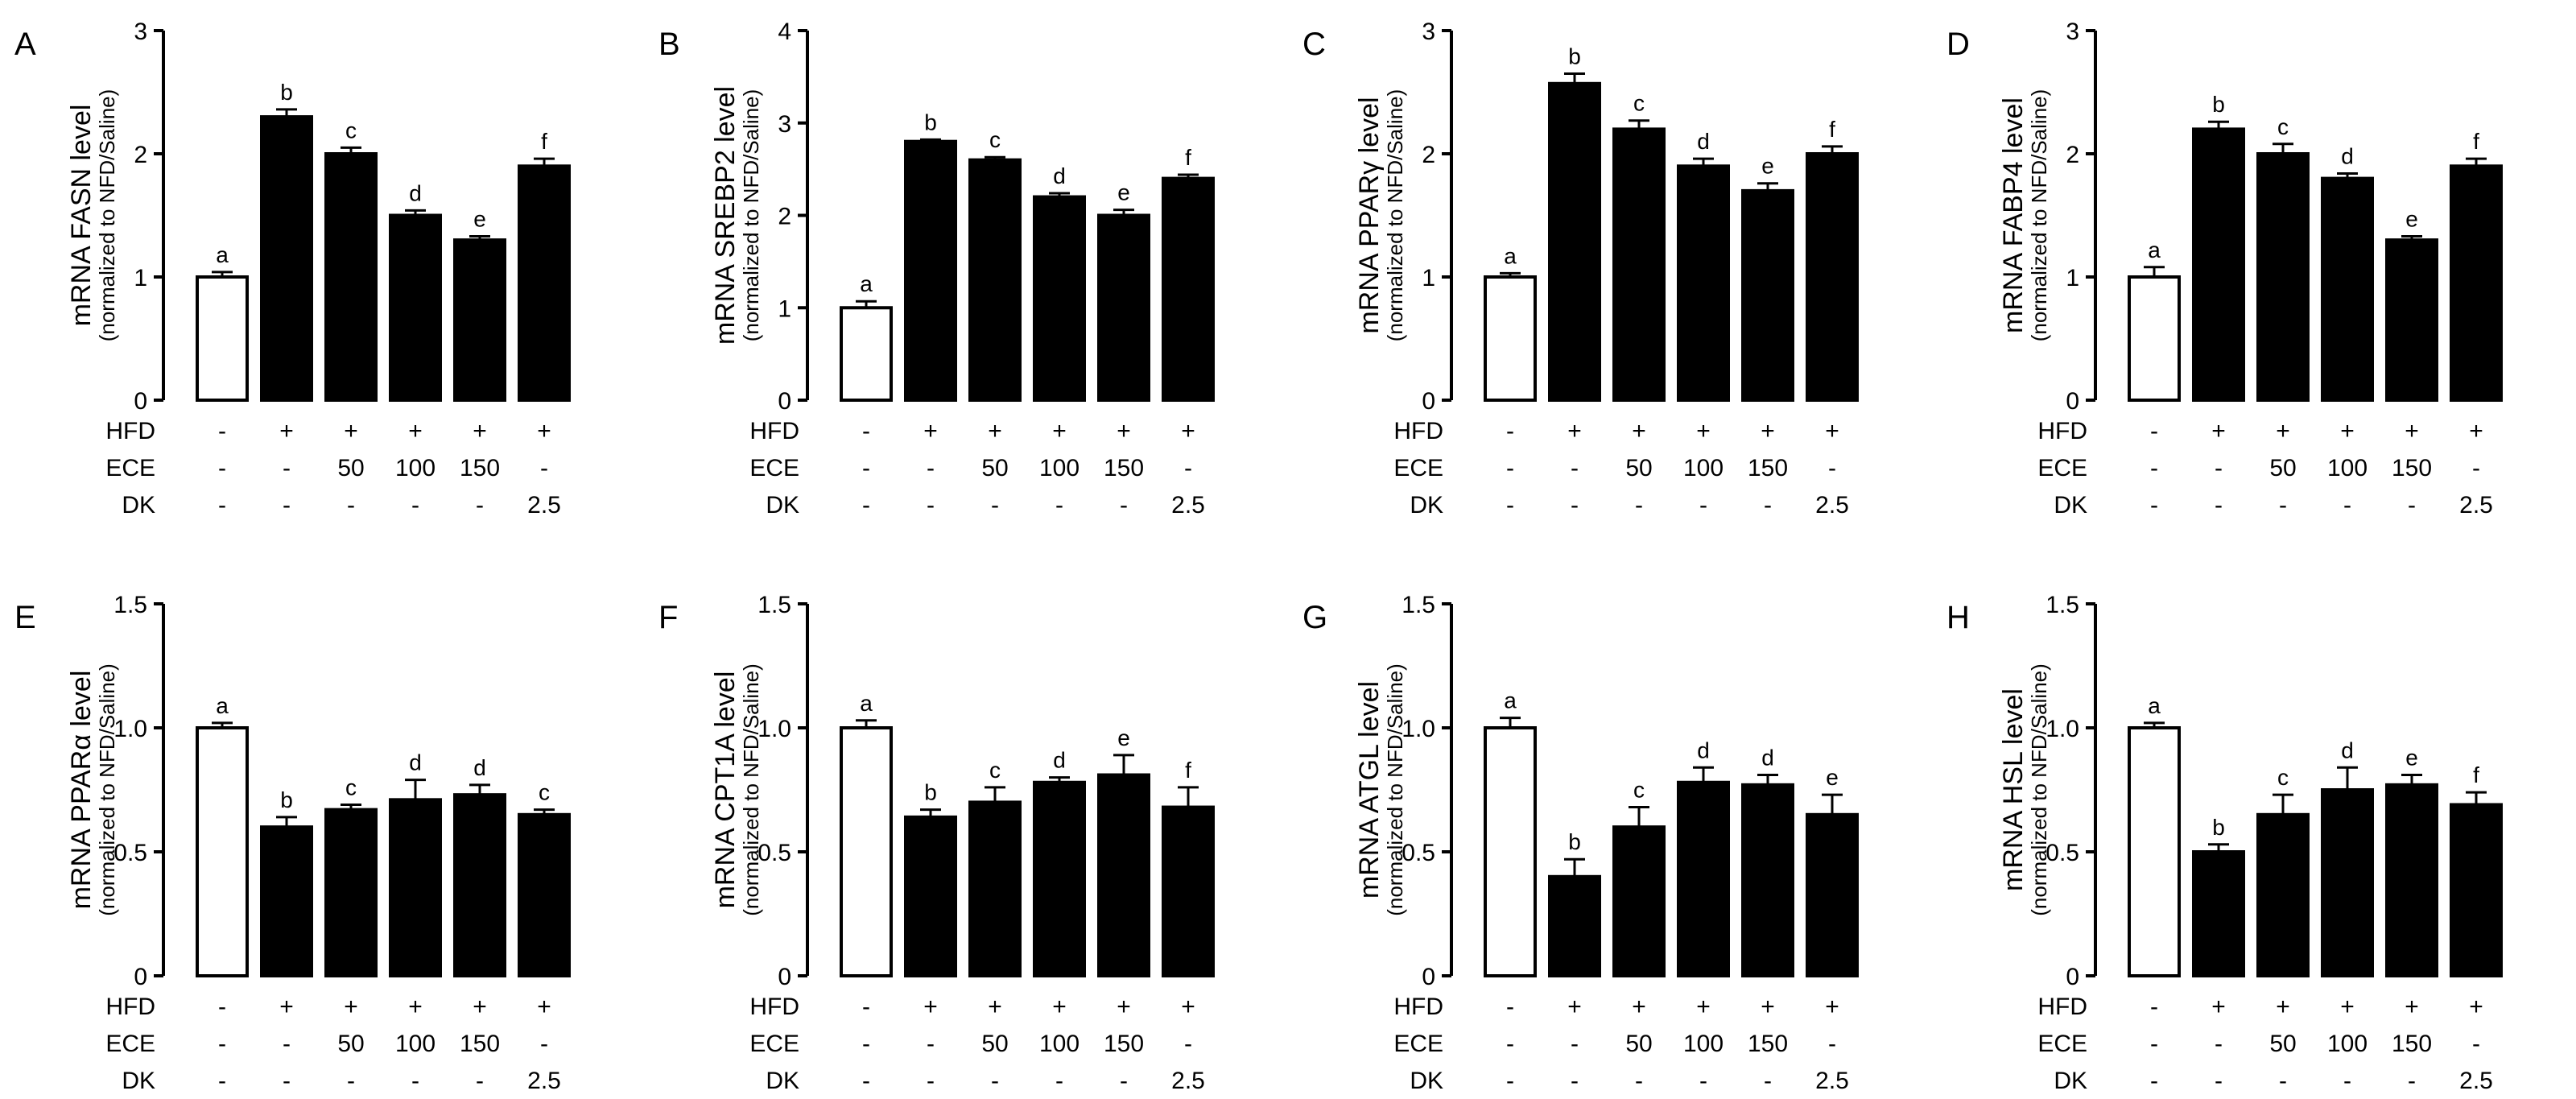 The image size is (2576, 1099). I want to click on panel-label: A, so click(25, 44).